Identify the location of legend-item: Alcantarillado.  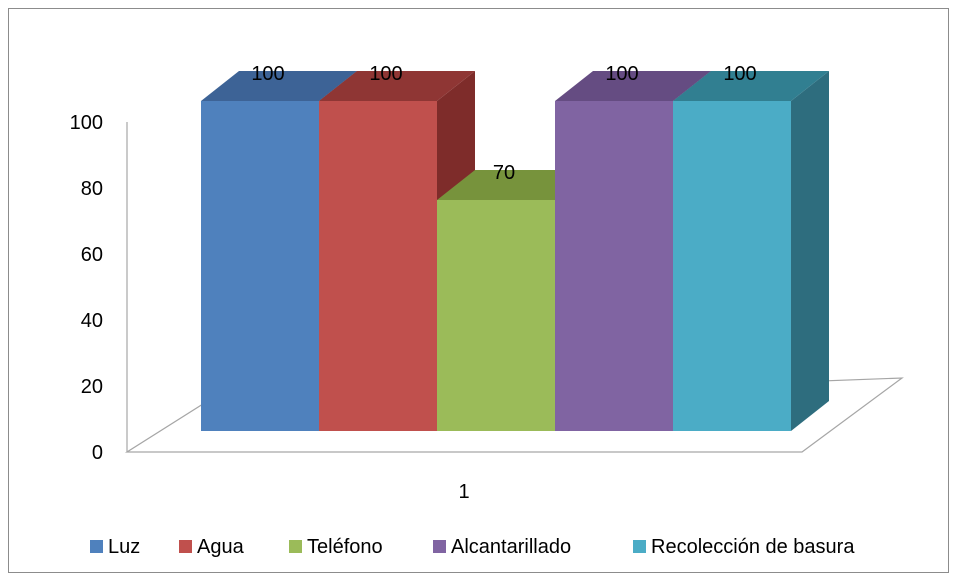
(502, 547).